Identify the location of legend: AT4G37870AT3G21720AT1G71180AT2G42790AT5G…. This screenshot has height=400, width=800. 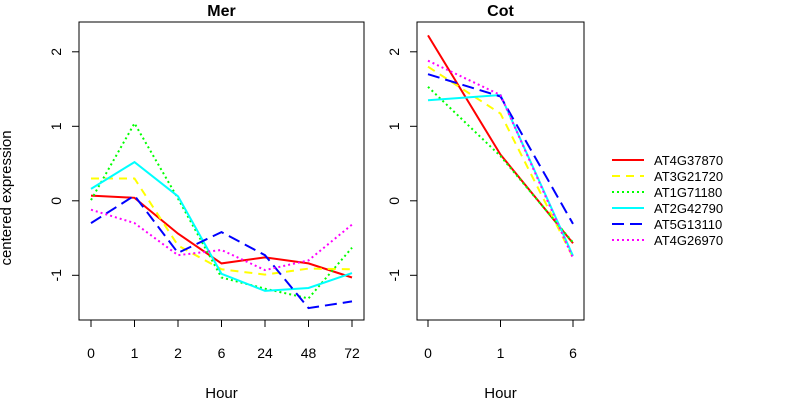
(667, 200).